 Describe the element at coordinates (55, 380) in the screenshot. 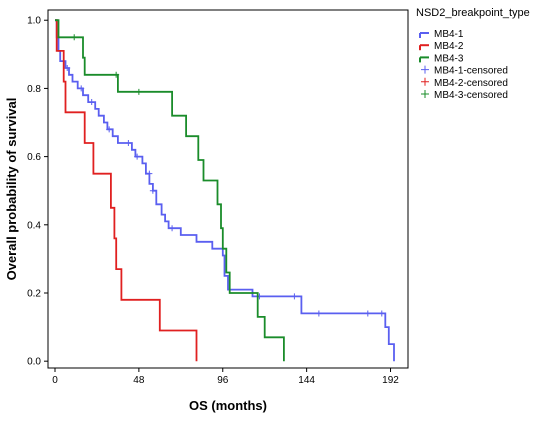

I see `x-tick-label: 0` at that location.